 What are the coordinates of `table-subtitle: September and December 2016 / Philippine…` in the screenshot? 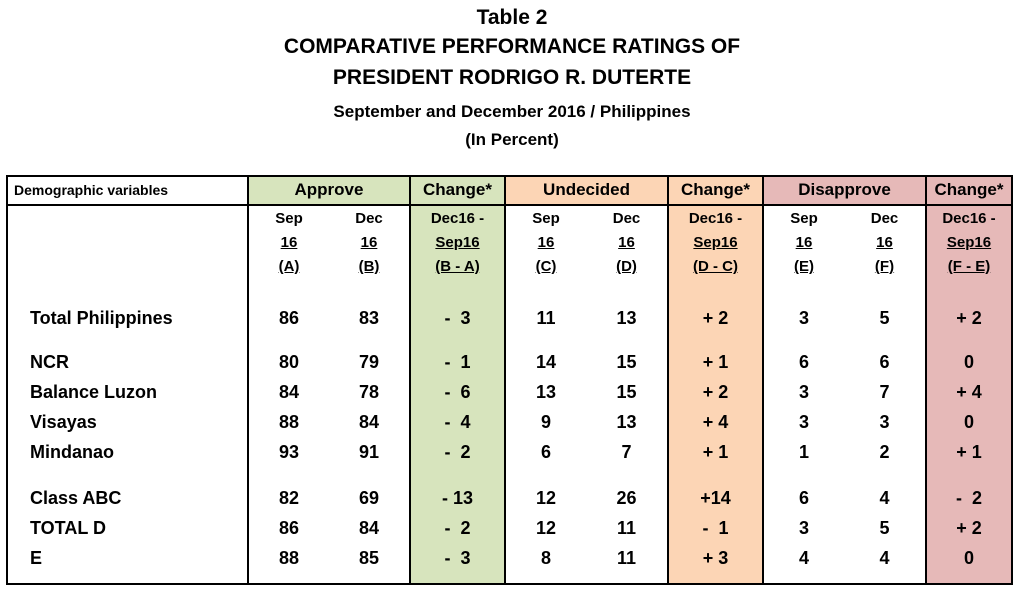 It's located at (512, 111).